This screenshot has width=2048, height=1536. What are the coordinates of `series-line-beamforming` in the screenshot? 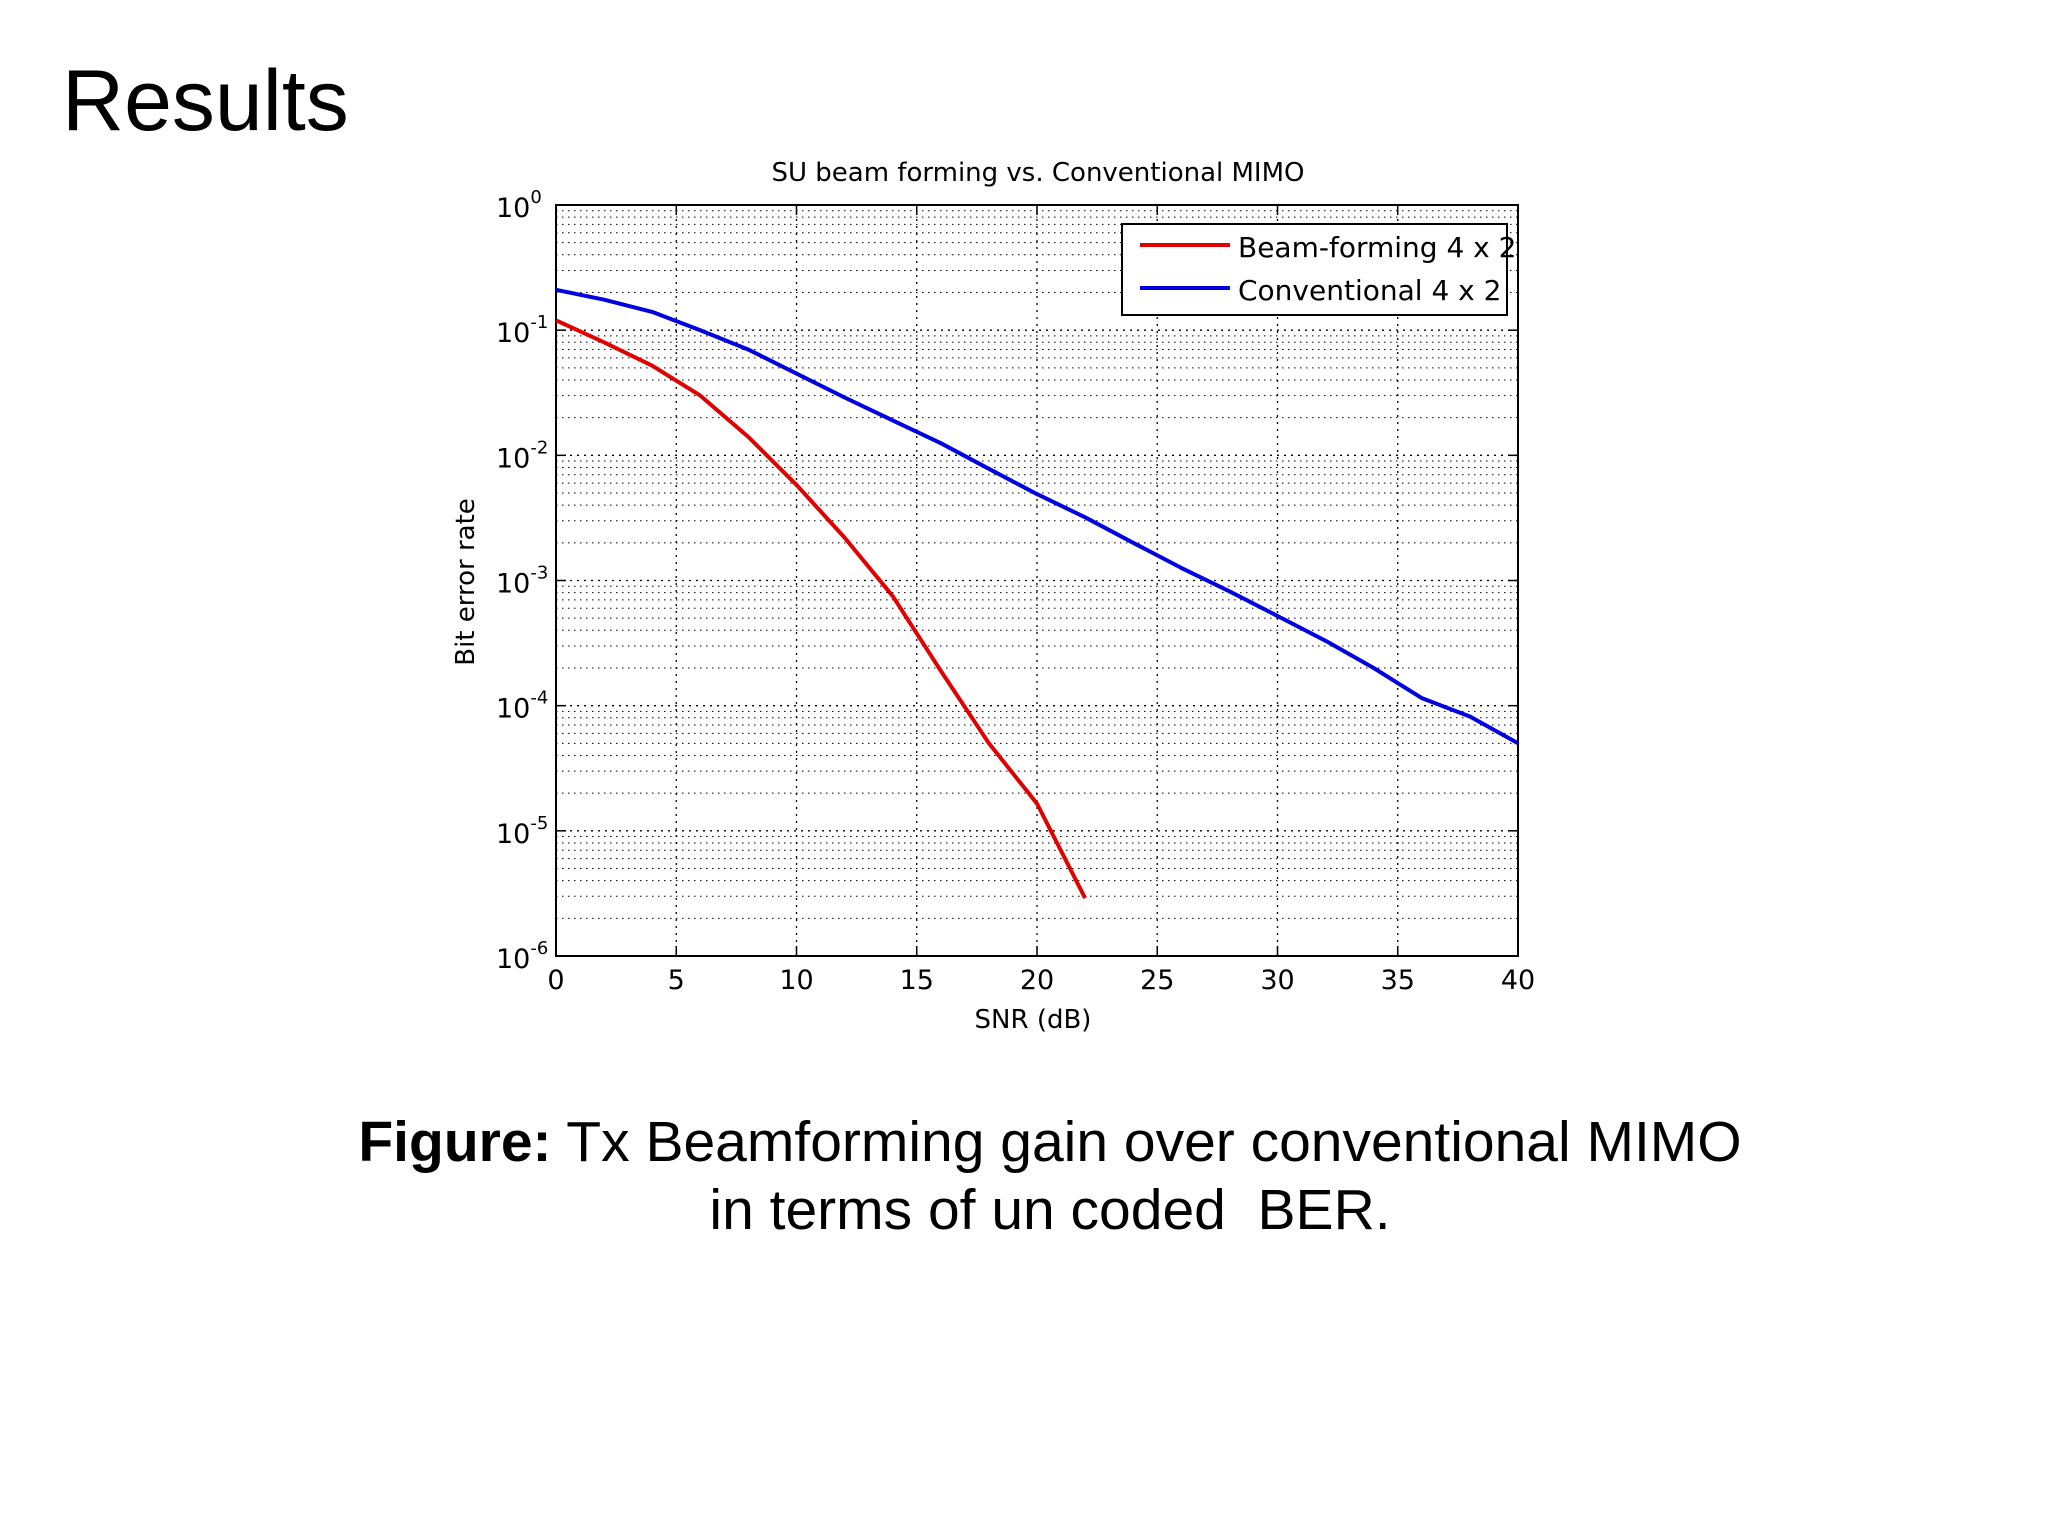 It's located at (821, 609).